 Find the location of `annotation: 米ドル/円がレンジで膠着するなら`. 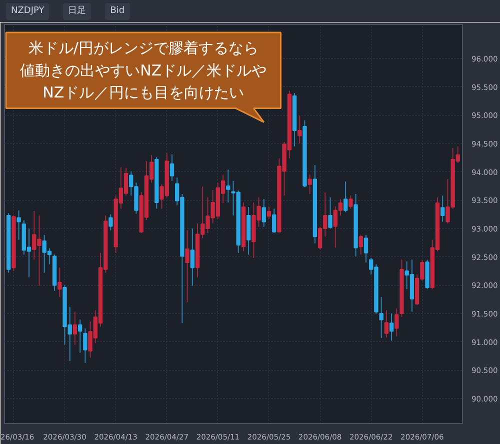

annotation: 米ドル/円がレンジで膠着するなら is located at coordinates (143, 48).